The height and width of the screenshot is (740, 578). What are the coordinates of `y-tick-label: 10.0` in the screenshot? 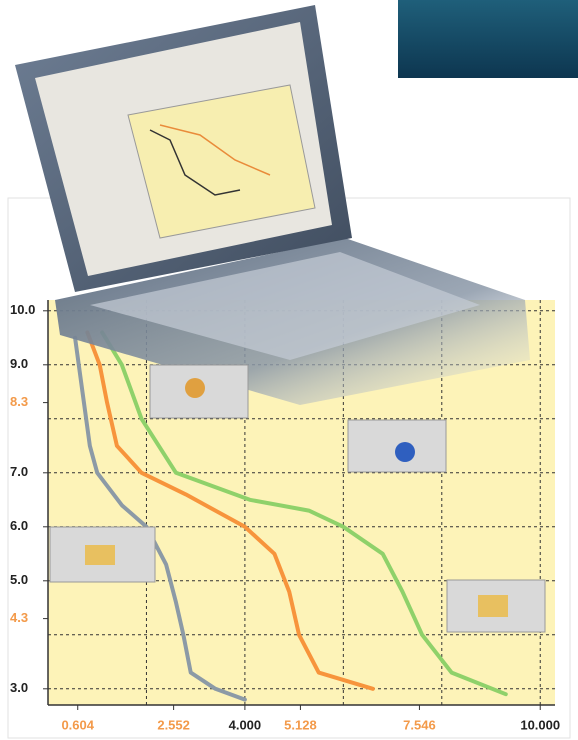 It's located at (22, 309).